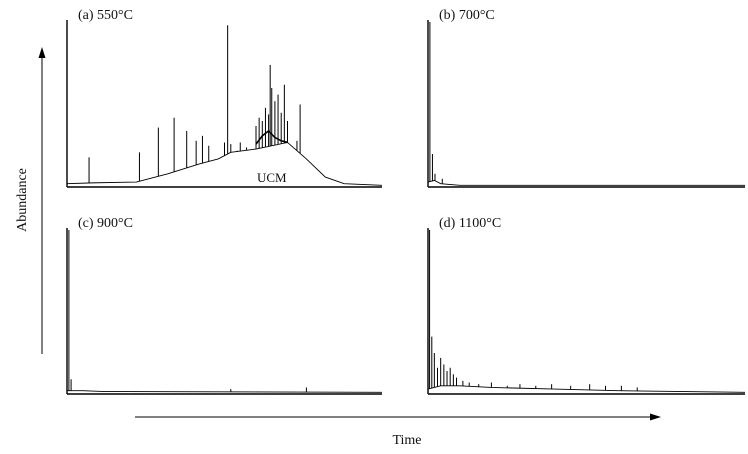 This screenshot has width=748, height=454. Describe the element at coordinates (586, 182) in the screenshot. I see `panel-b-baseline` at that location.